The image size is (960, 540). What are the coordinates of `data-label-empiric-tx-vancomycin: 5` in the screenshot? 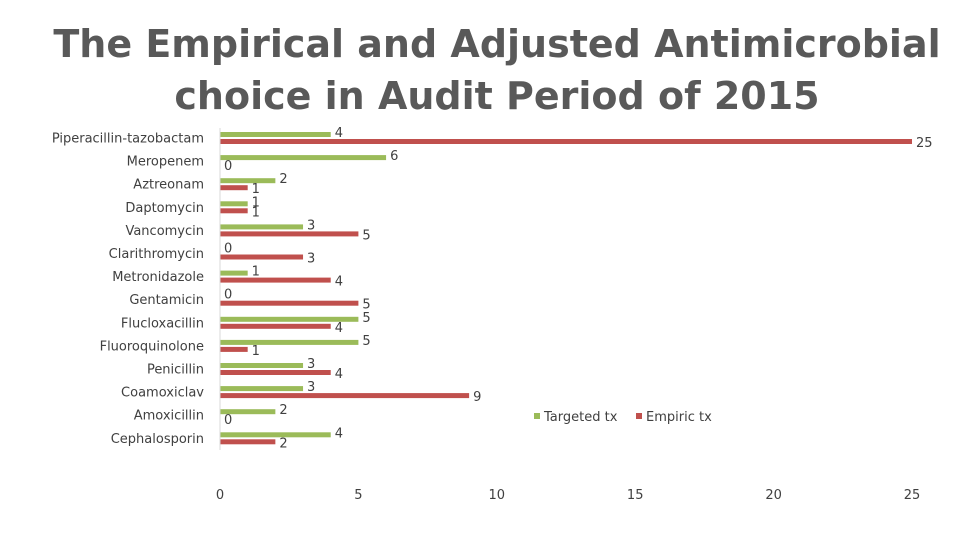 It's located at (366, 235).